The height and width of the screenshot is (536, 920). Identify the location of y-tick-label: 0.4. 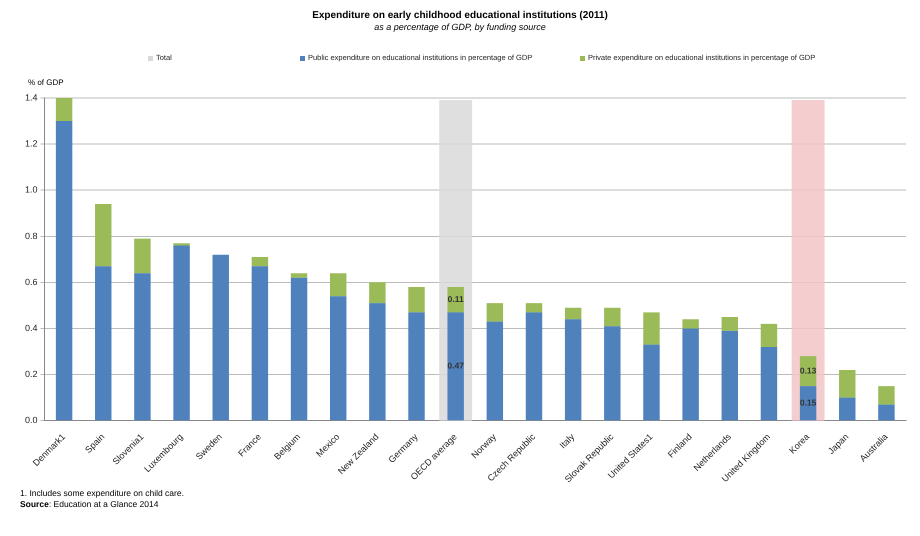
(31, 328).